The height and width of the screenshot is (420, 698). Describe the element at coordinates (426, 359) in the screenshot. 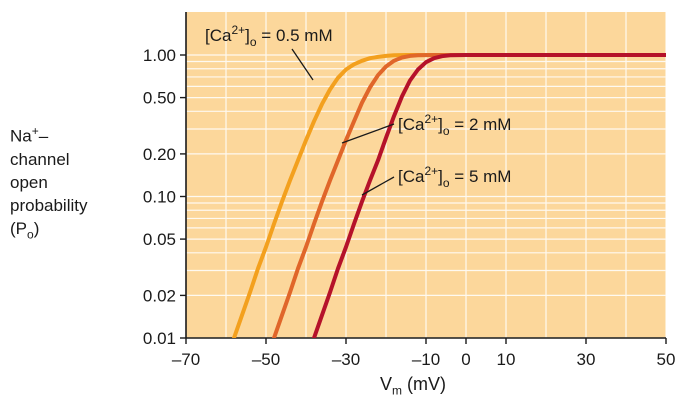

I see `x-tick-label: –10` at that location.